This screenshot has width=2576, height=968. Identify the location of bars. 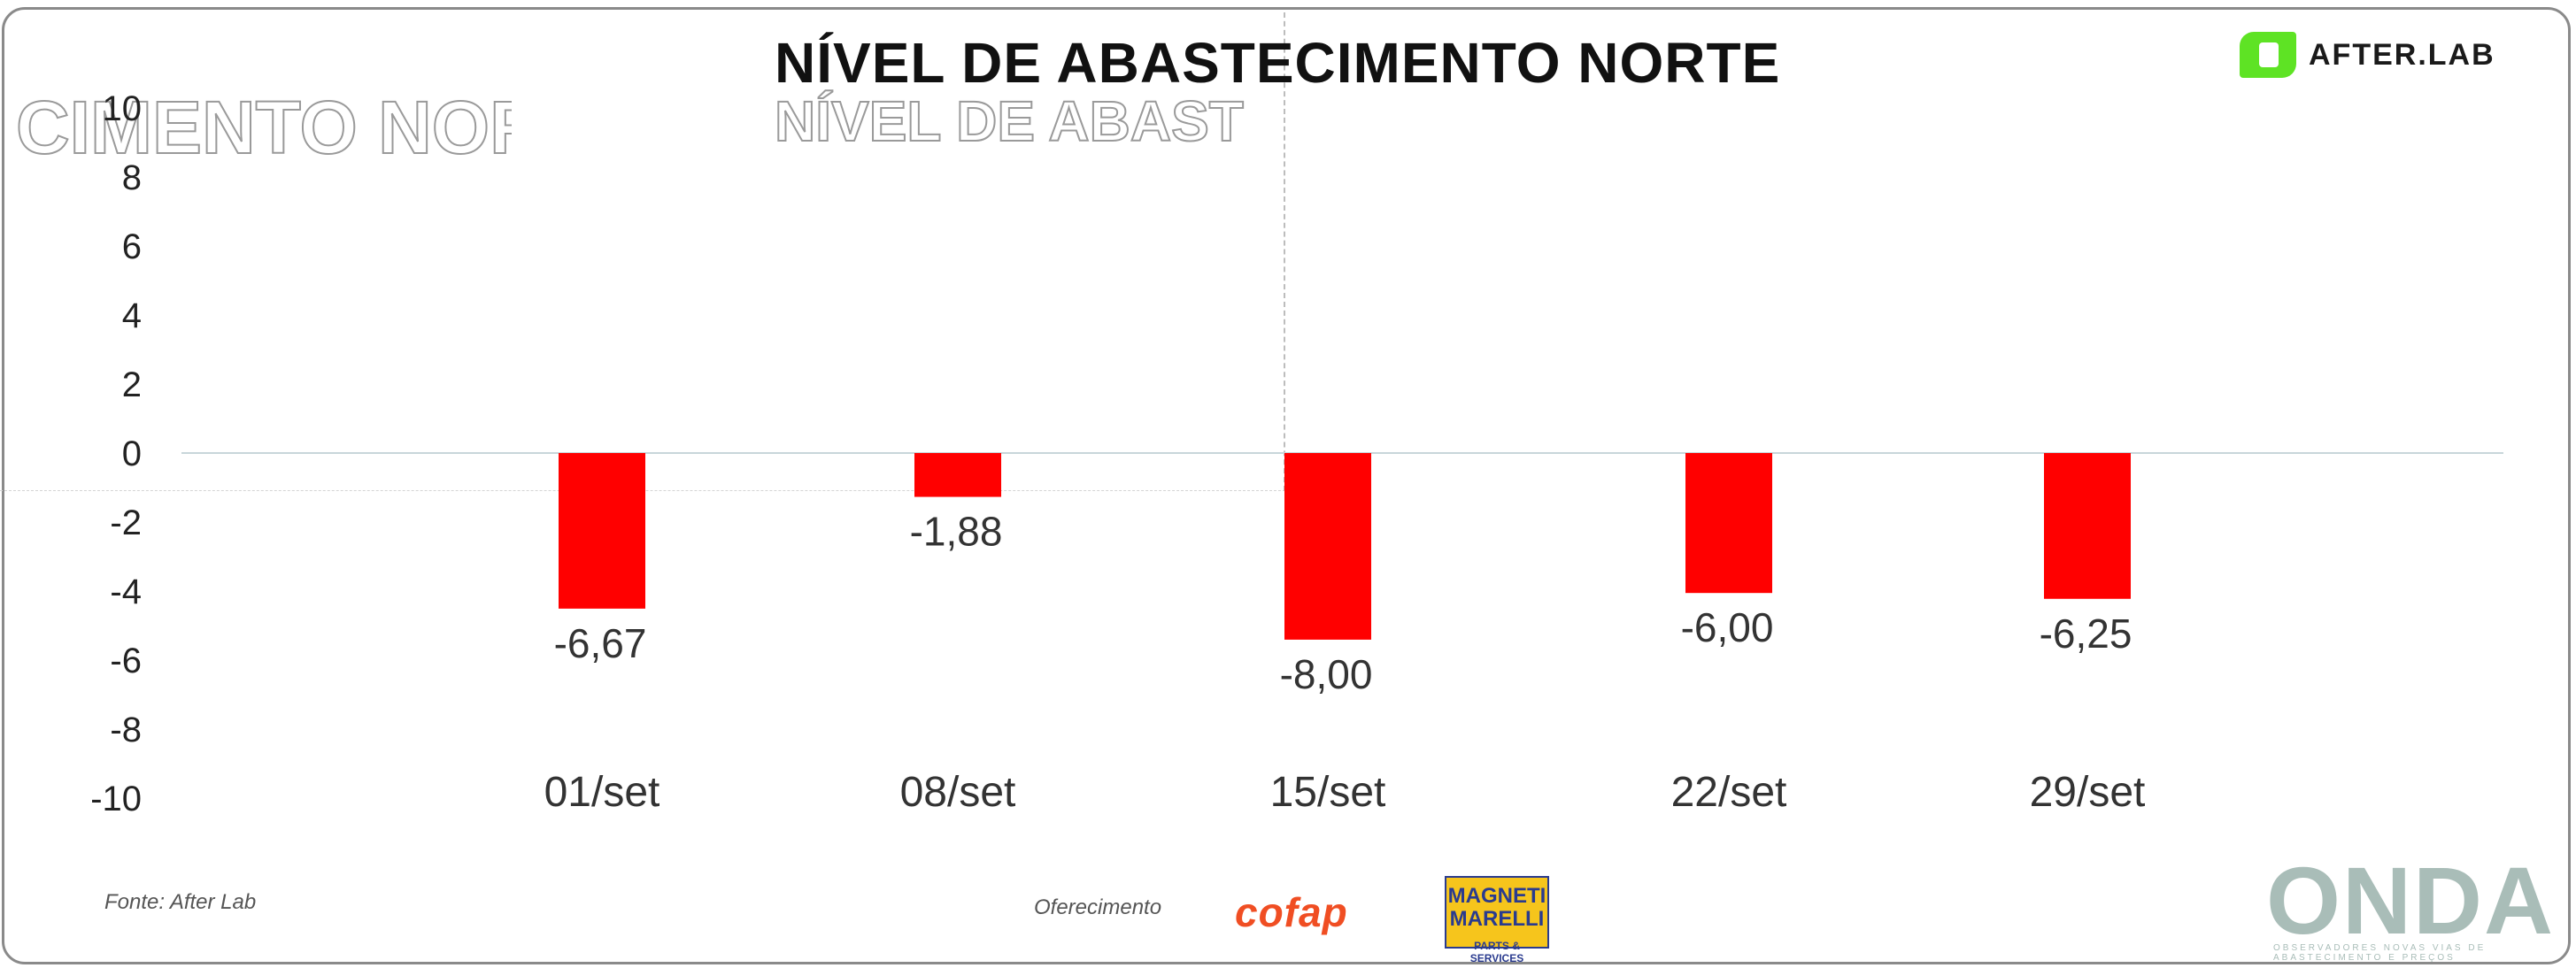
(1345, 547).